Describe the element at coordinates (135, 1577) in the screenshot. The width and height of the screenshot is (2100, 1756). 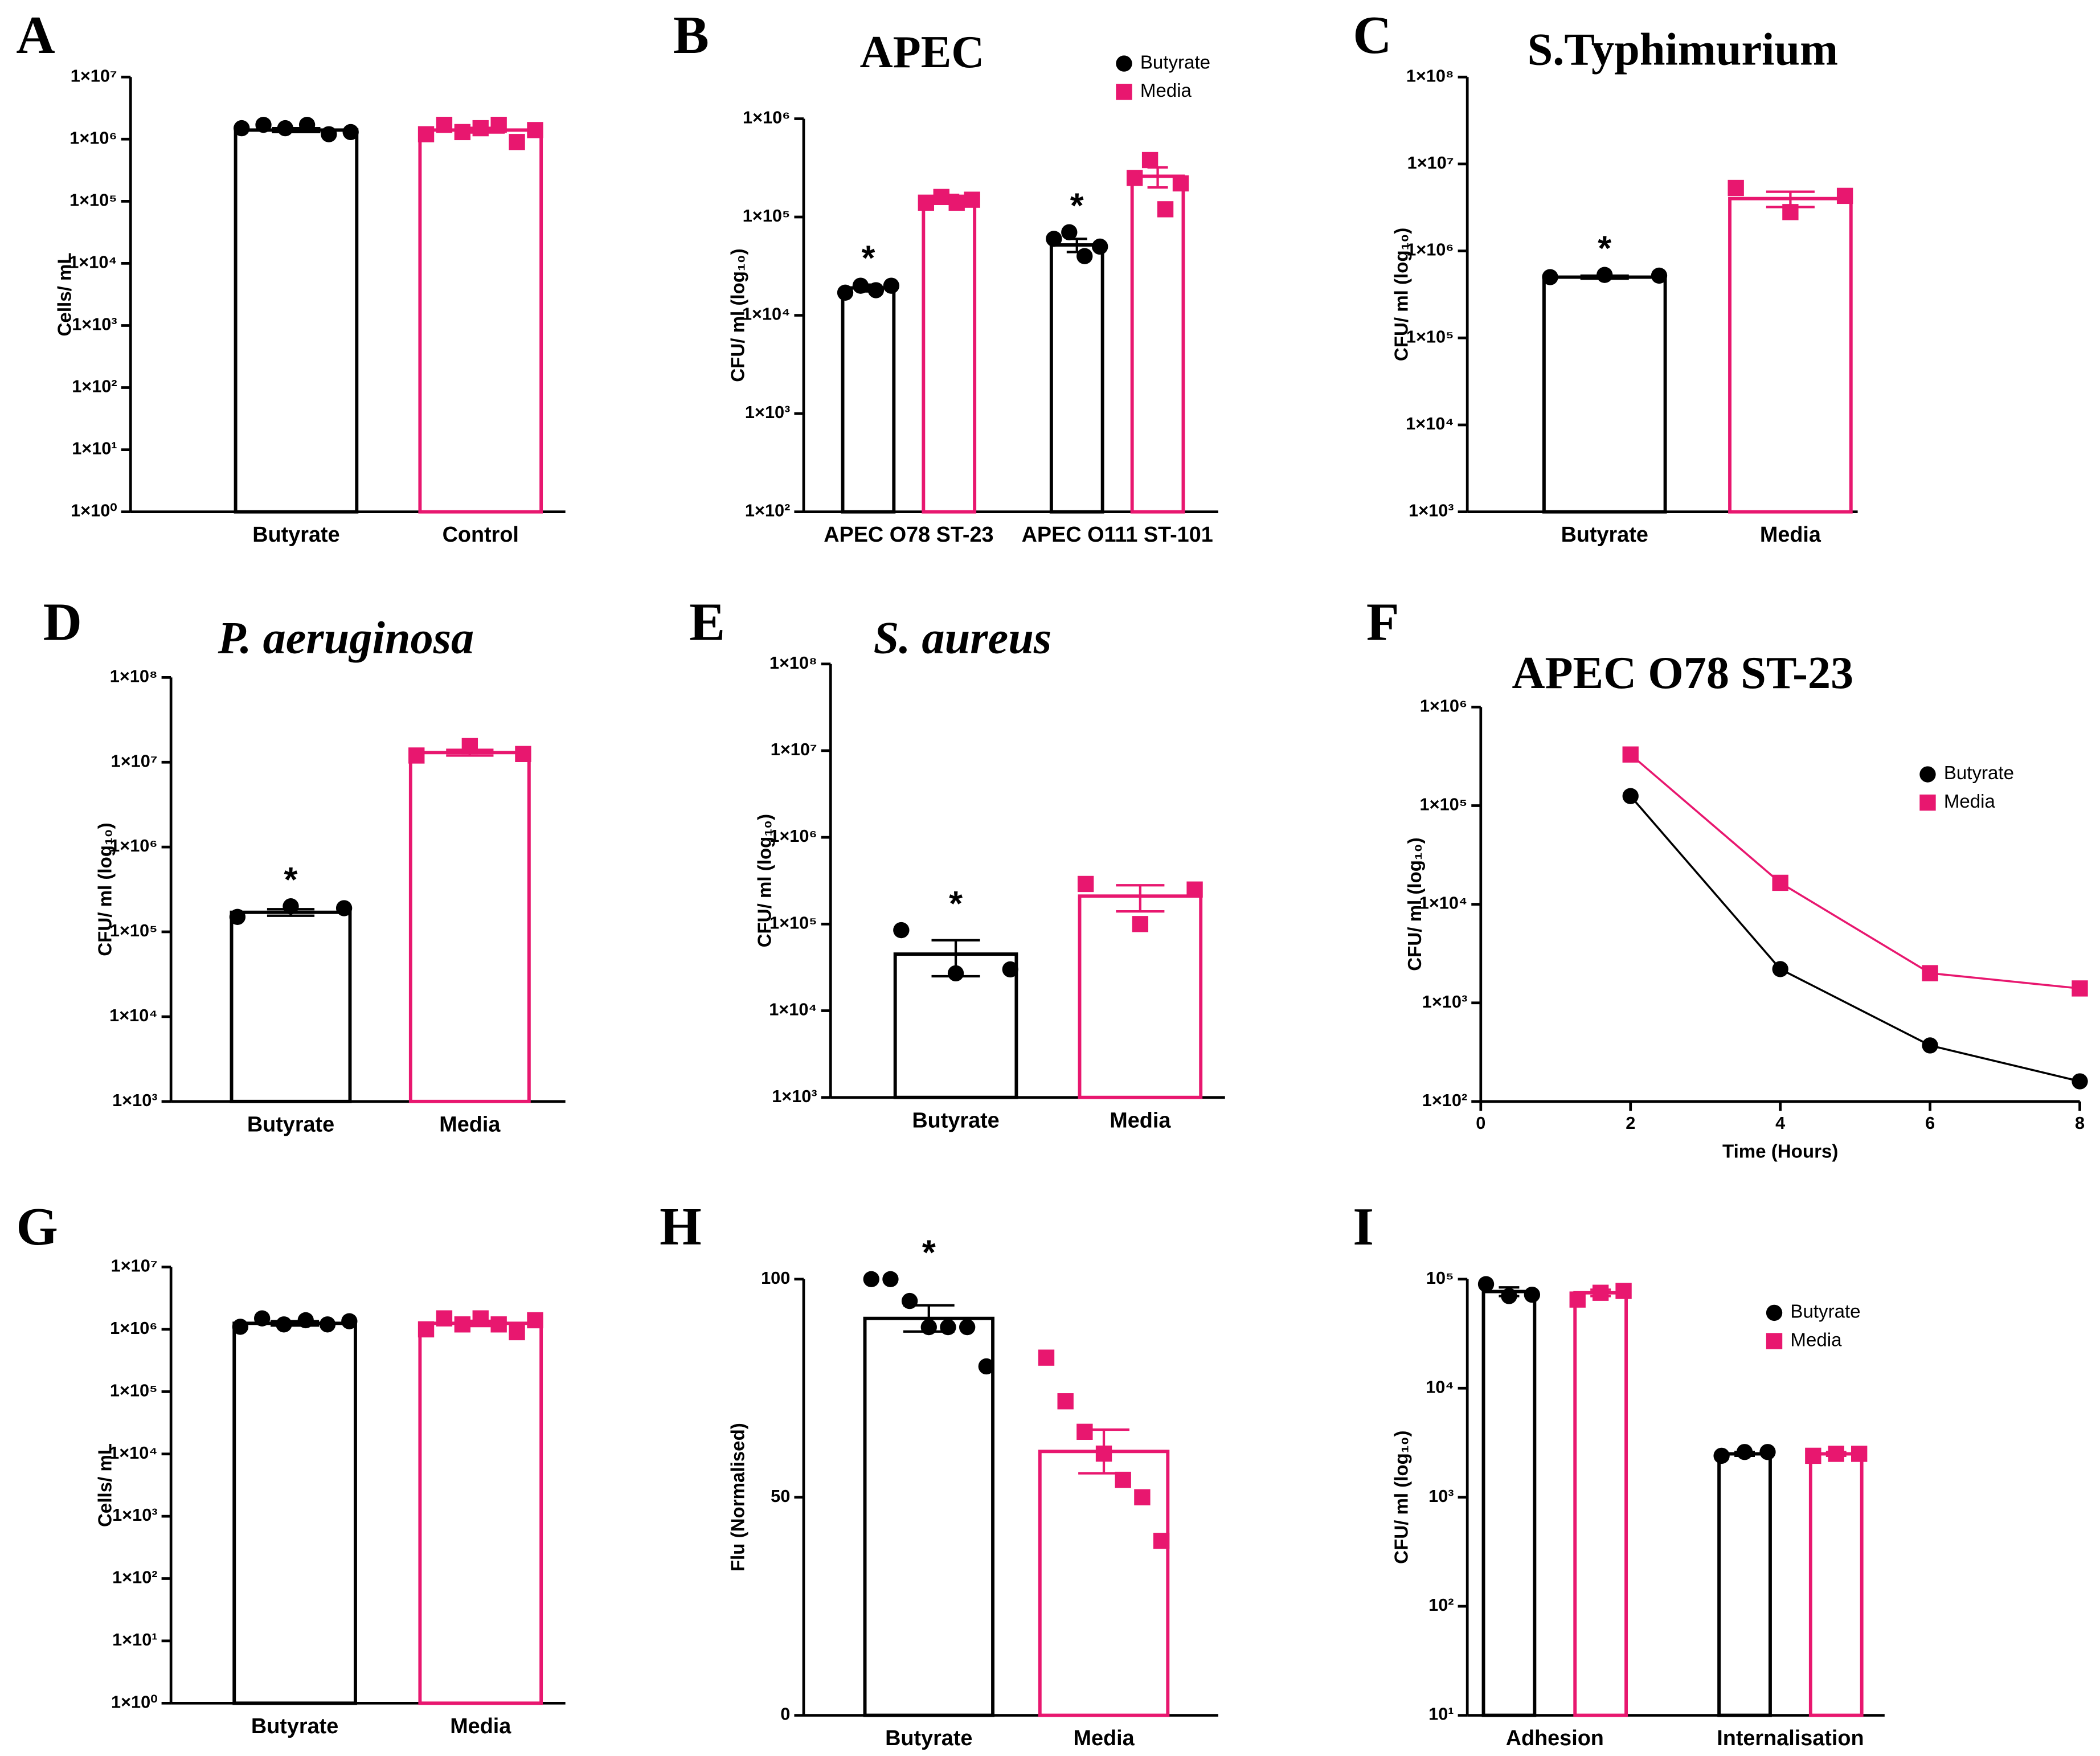
I see `y-tick-label: 1×10²` at that location.